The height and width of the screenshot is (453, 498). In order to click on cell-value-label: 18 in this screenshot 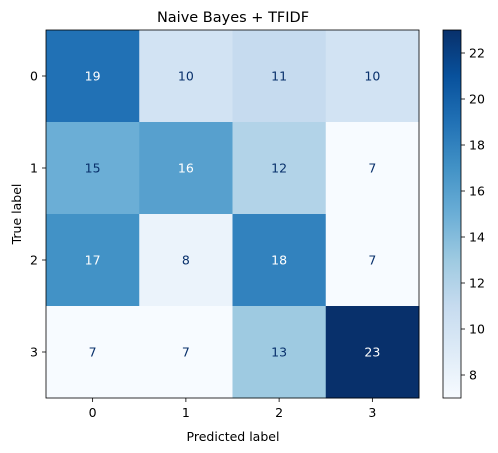, I will do `click(279, 260)`.